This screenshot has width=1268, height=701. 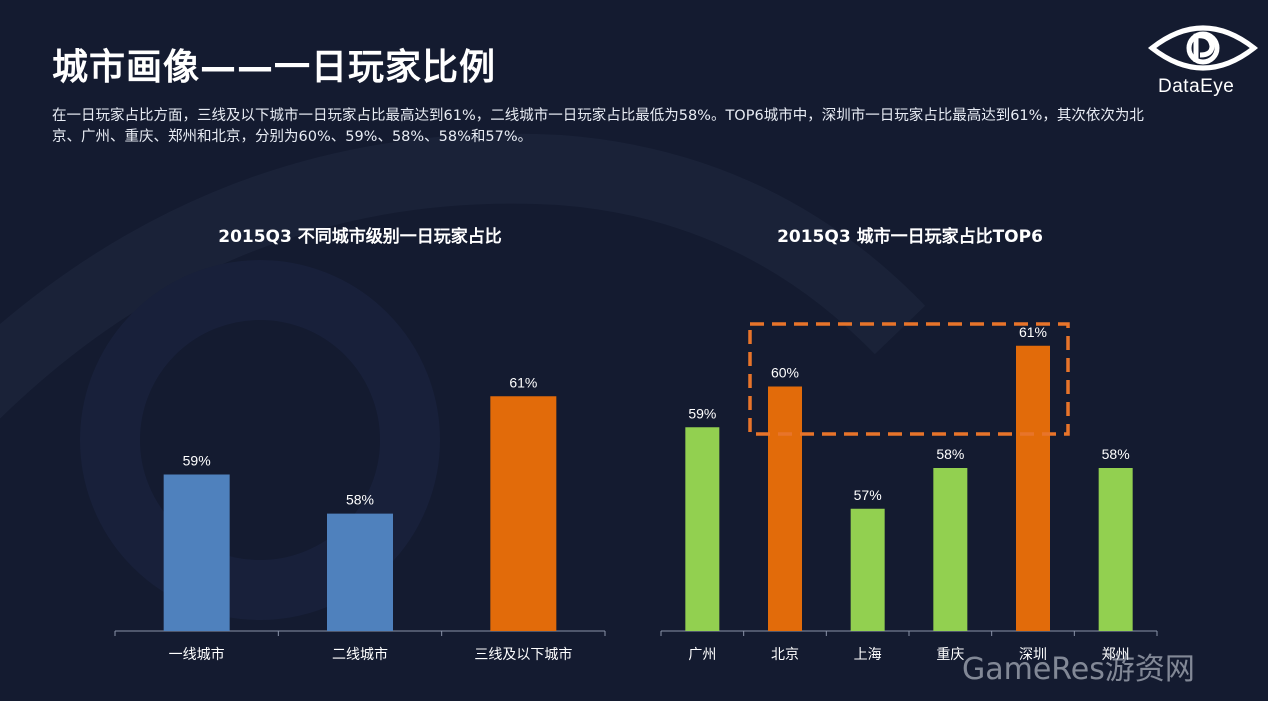 I want to click on left-chart-title: 2015Q3 不同城市级别一日玩家占比, so click(x=360, y=237).